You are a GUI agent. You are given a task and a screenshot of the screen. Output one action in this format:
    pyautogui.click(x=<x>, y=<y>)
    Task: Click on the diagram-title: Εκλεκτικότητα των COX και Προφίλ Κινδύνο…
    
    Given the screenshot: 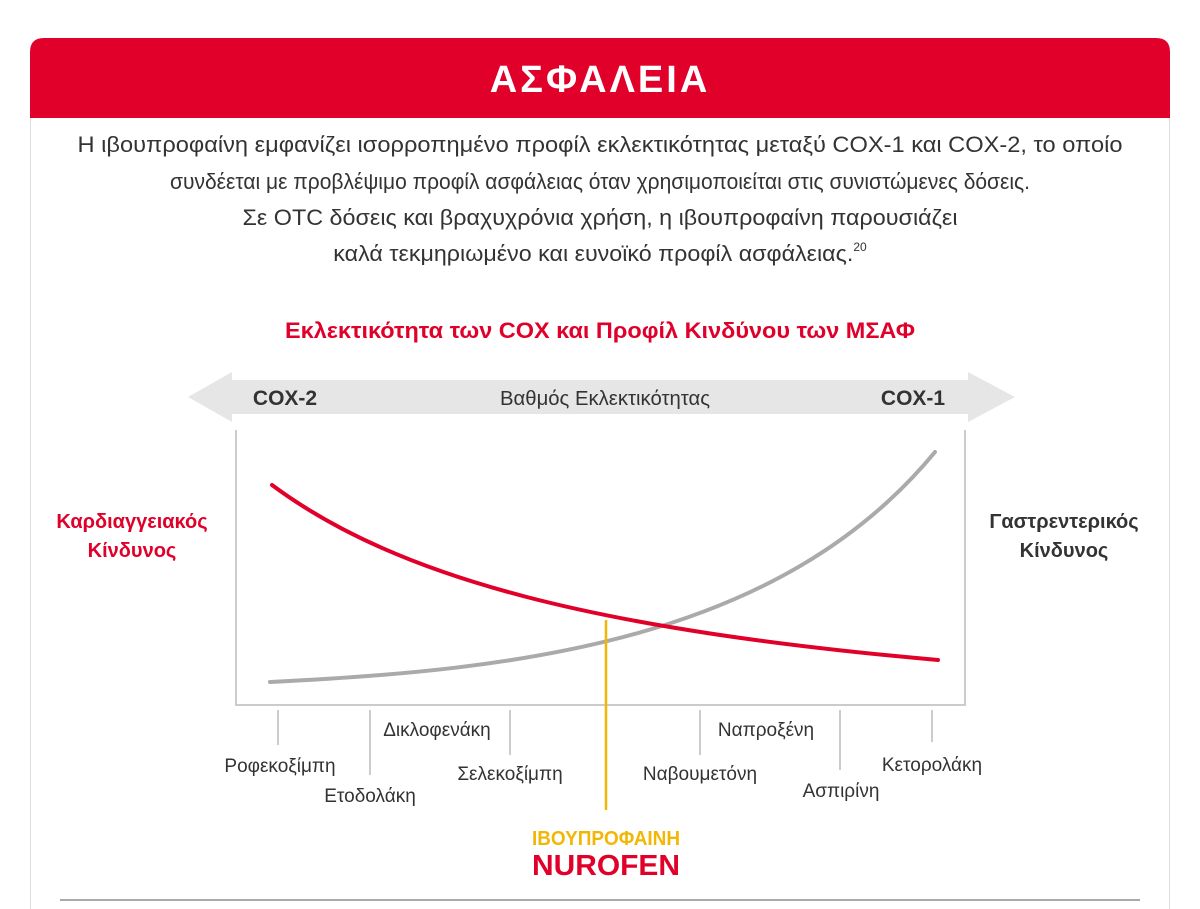 What is the action you would take?
    pyautogui.click(x=600, y=330)
    